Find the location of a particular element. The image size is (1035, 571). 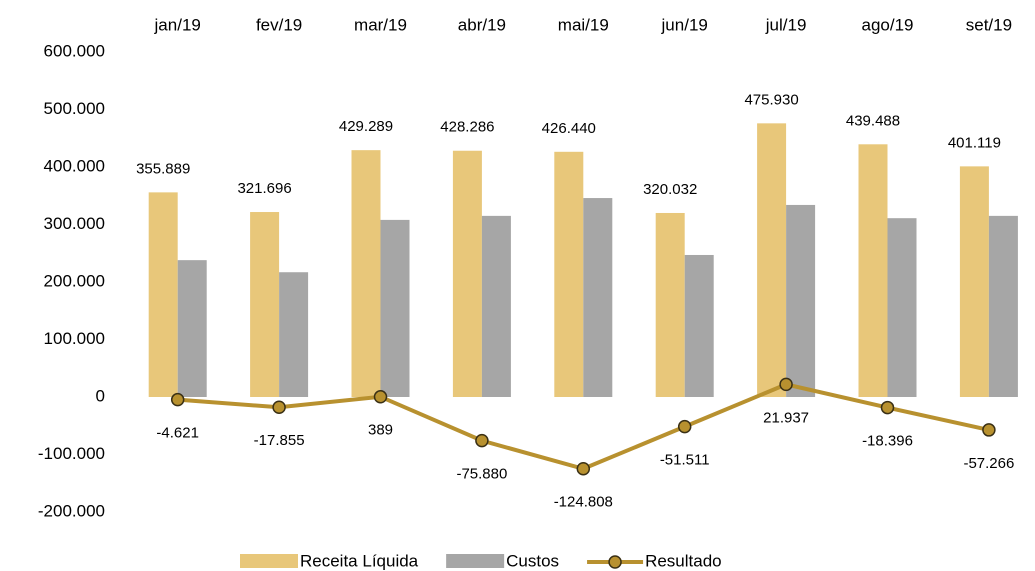

x-tick-label: set/19 is located at coordinates (989, 24).